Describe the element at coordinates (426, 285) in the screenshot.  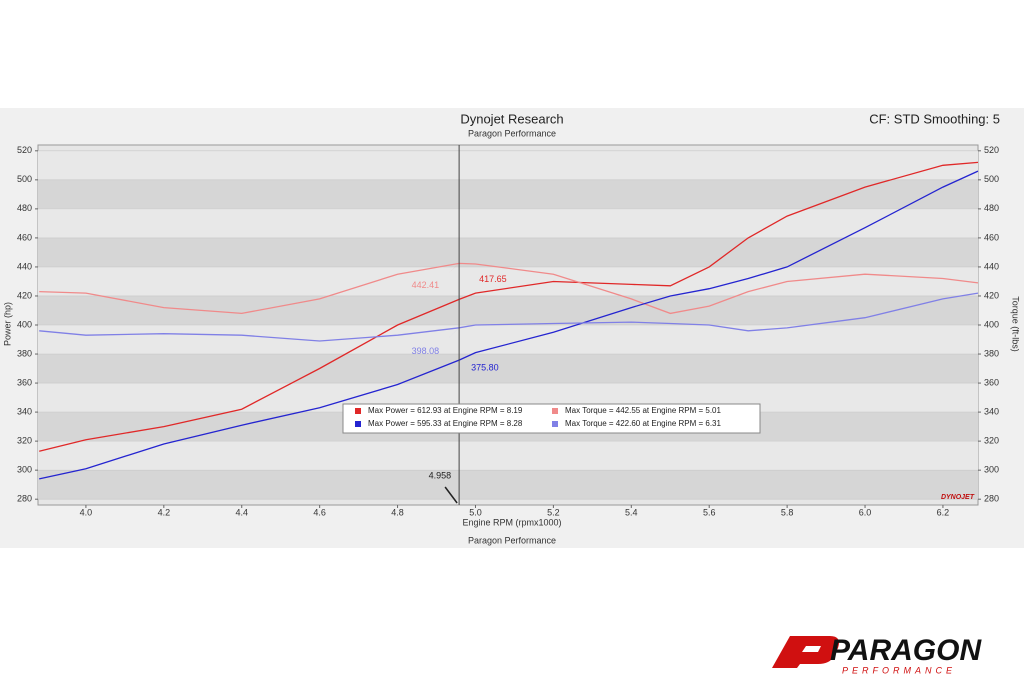
I see `readout-label: 442.41` at that location.